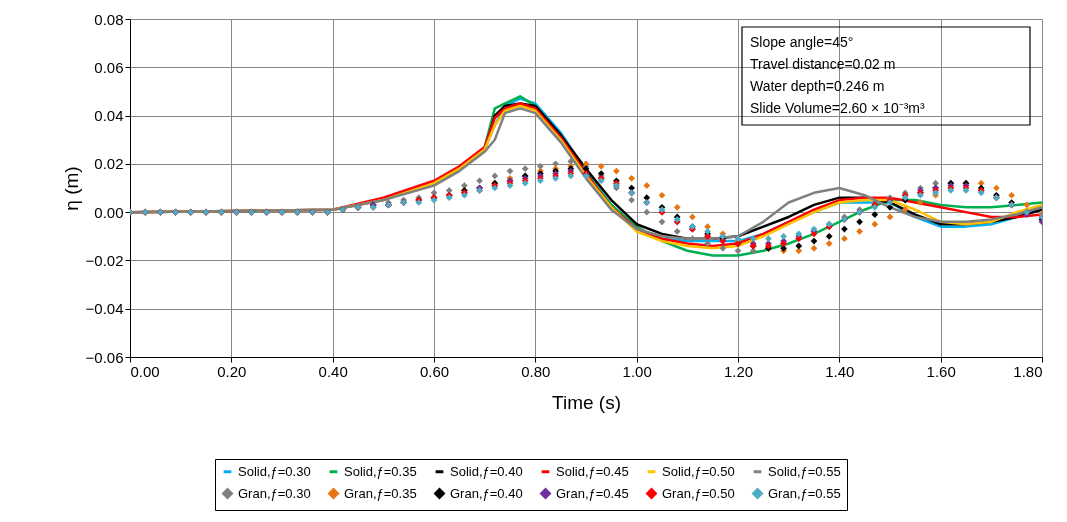  I want to click on y-tick-label: −0.04, so click(104, 309).